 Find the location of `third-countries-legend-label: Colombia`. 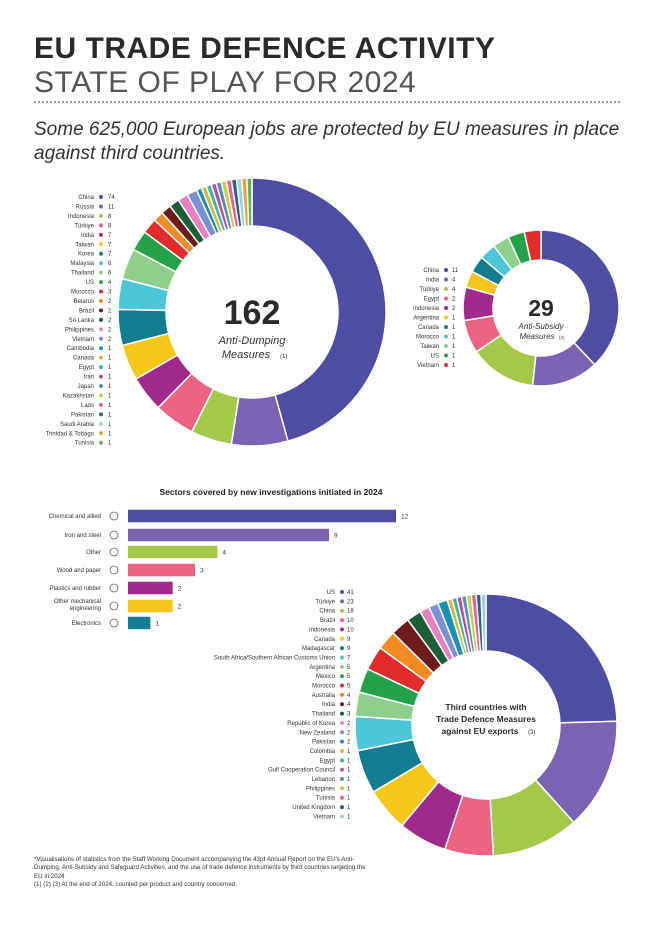

third-countries-legend-label: Colombia is located at coordinates (323, 752).